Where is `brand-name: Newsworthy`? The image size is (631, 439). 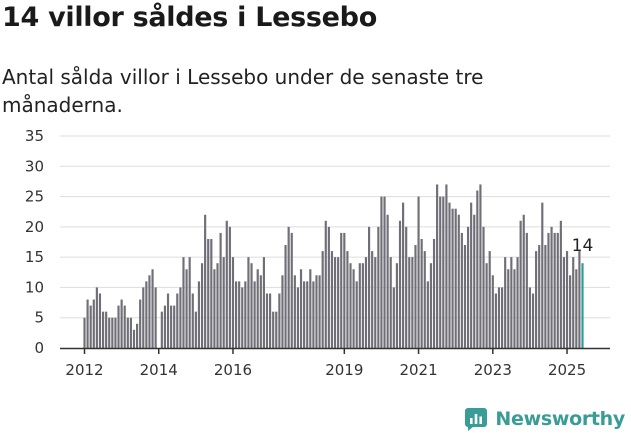 brand-name: Newsworthy is located at coordinates (560, 419).